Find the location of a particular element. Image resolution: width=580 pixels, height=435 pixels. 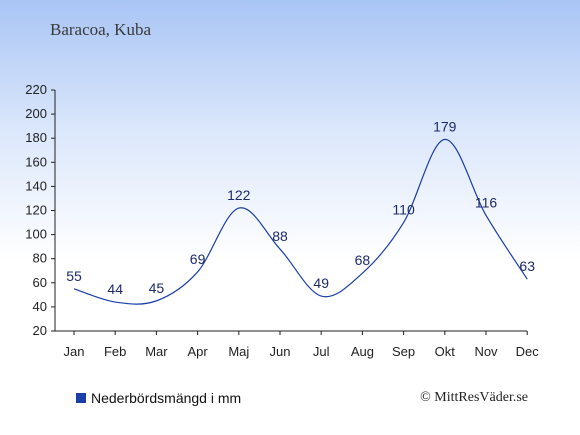

x-tick-label: Okt is located at coordinates (445, 351).